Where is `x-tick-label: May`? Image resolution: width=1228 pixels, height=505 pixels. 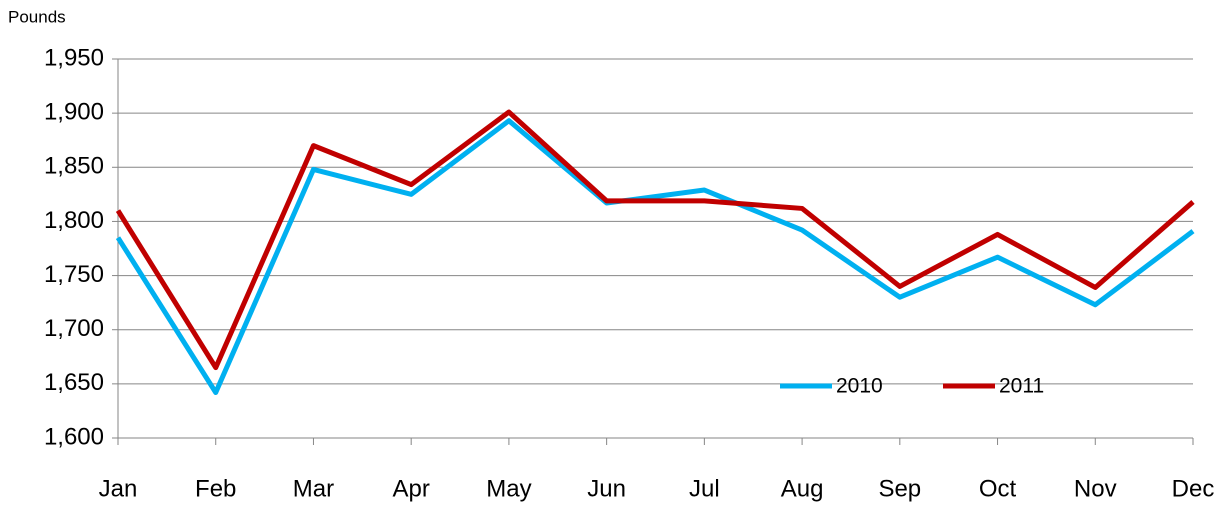 x-tick-label: May is located at coordinates (508, 488).